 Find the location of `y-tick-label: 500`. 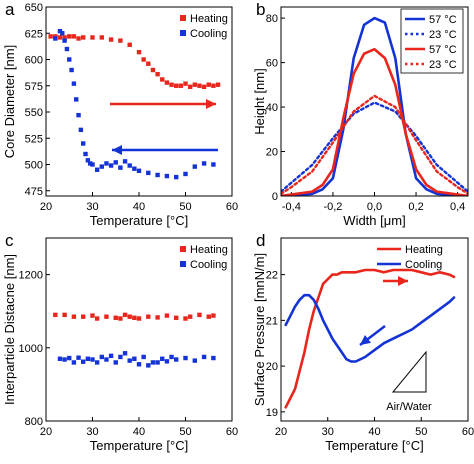

y-tick-label: 500 is located at coordinates (34, 166).